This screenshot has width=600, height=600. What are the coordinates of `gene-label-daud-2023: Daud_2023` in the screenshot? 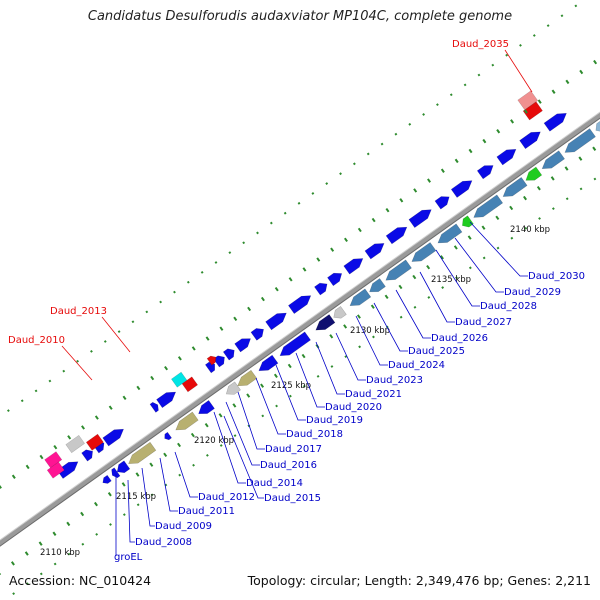 It's located at (394, 380).